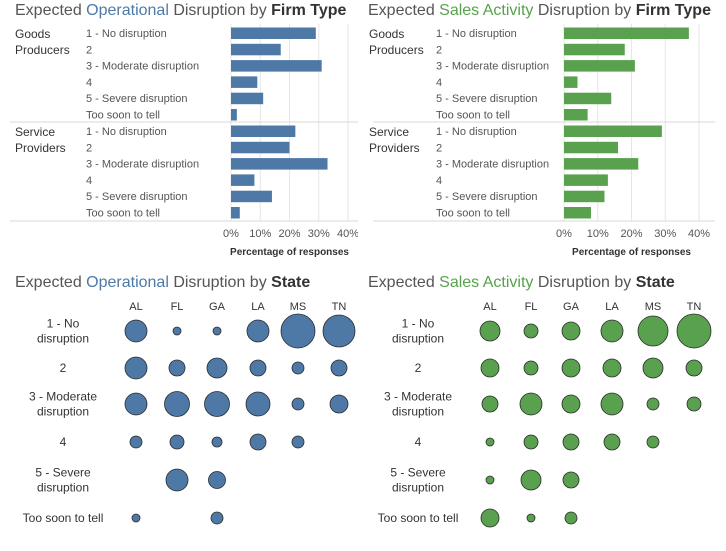 This screenshot has height=551, width=726. Describe the element at coordinates (418, 518) in the screenshot. I see `row-label: Too soon to tell` at that location.